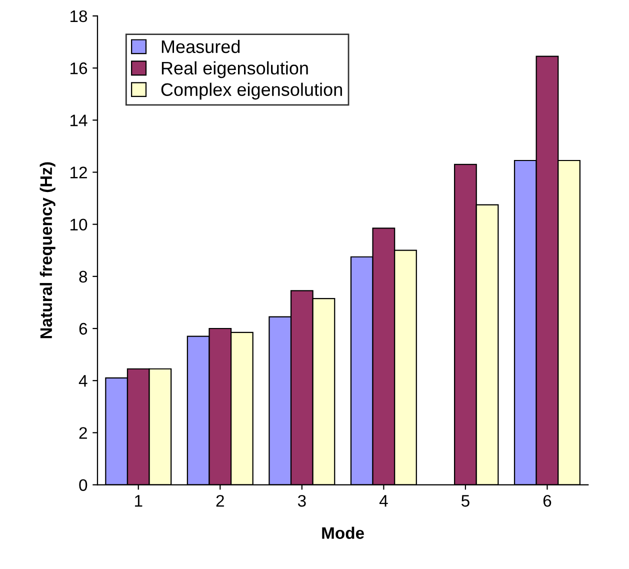 The height and width of the screenshot is (569, 629). I want to click on y-tick-label: 14, so click(79, 120).